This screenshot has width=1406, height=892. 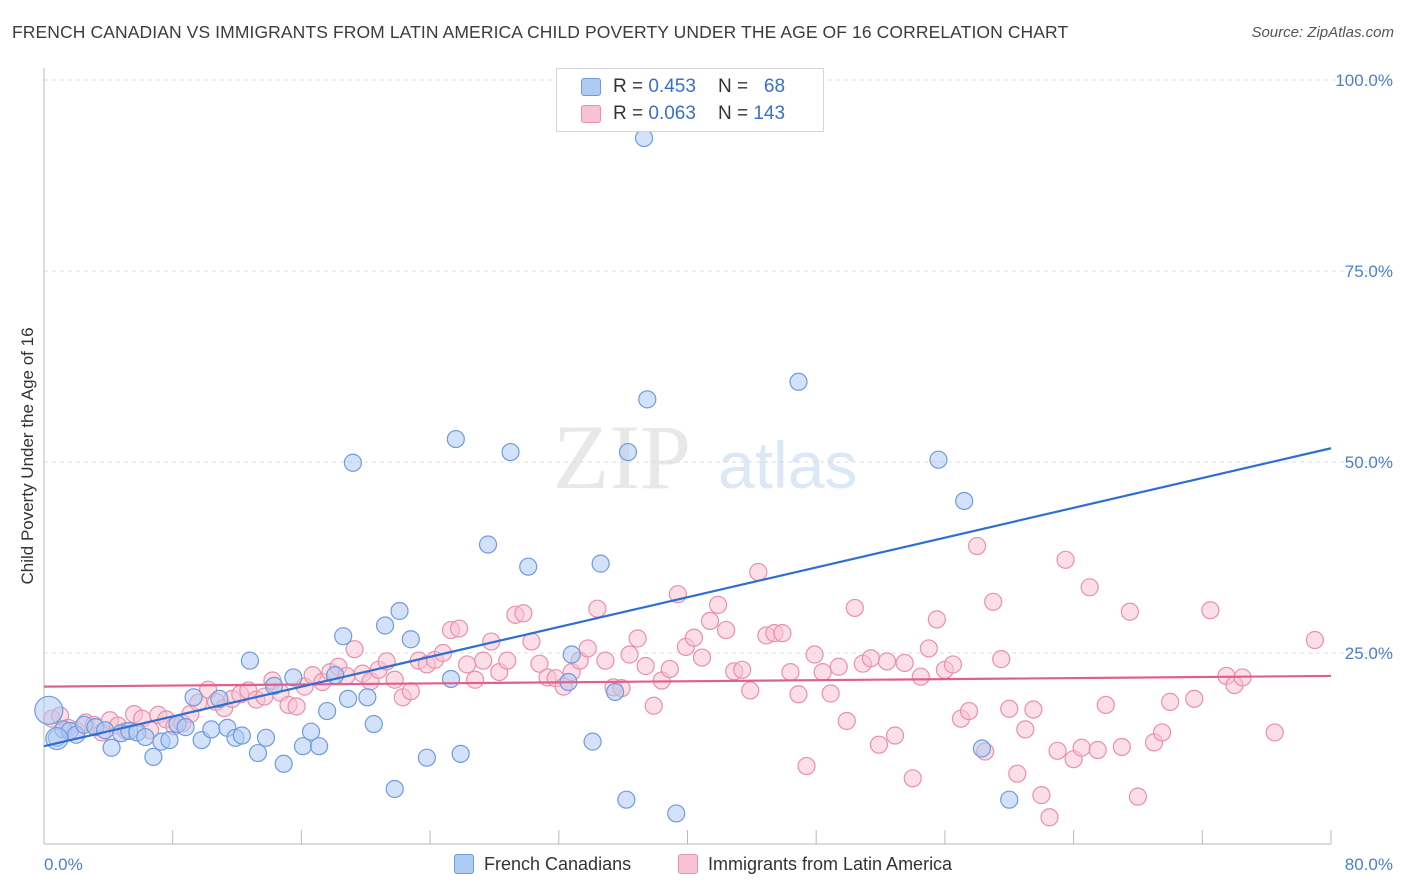 What do you see at coordinates (683, 114) in the screenshot?
I see `legend-row-latin-america: R = 0.063 N = 143` at bounding box center [683, 114].